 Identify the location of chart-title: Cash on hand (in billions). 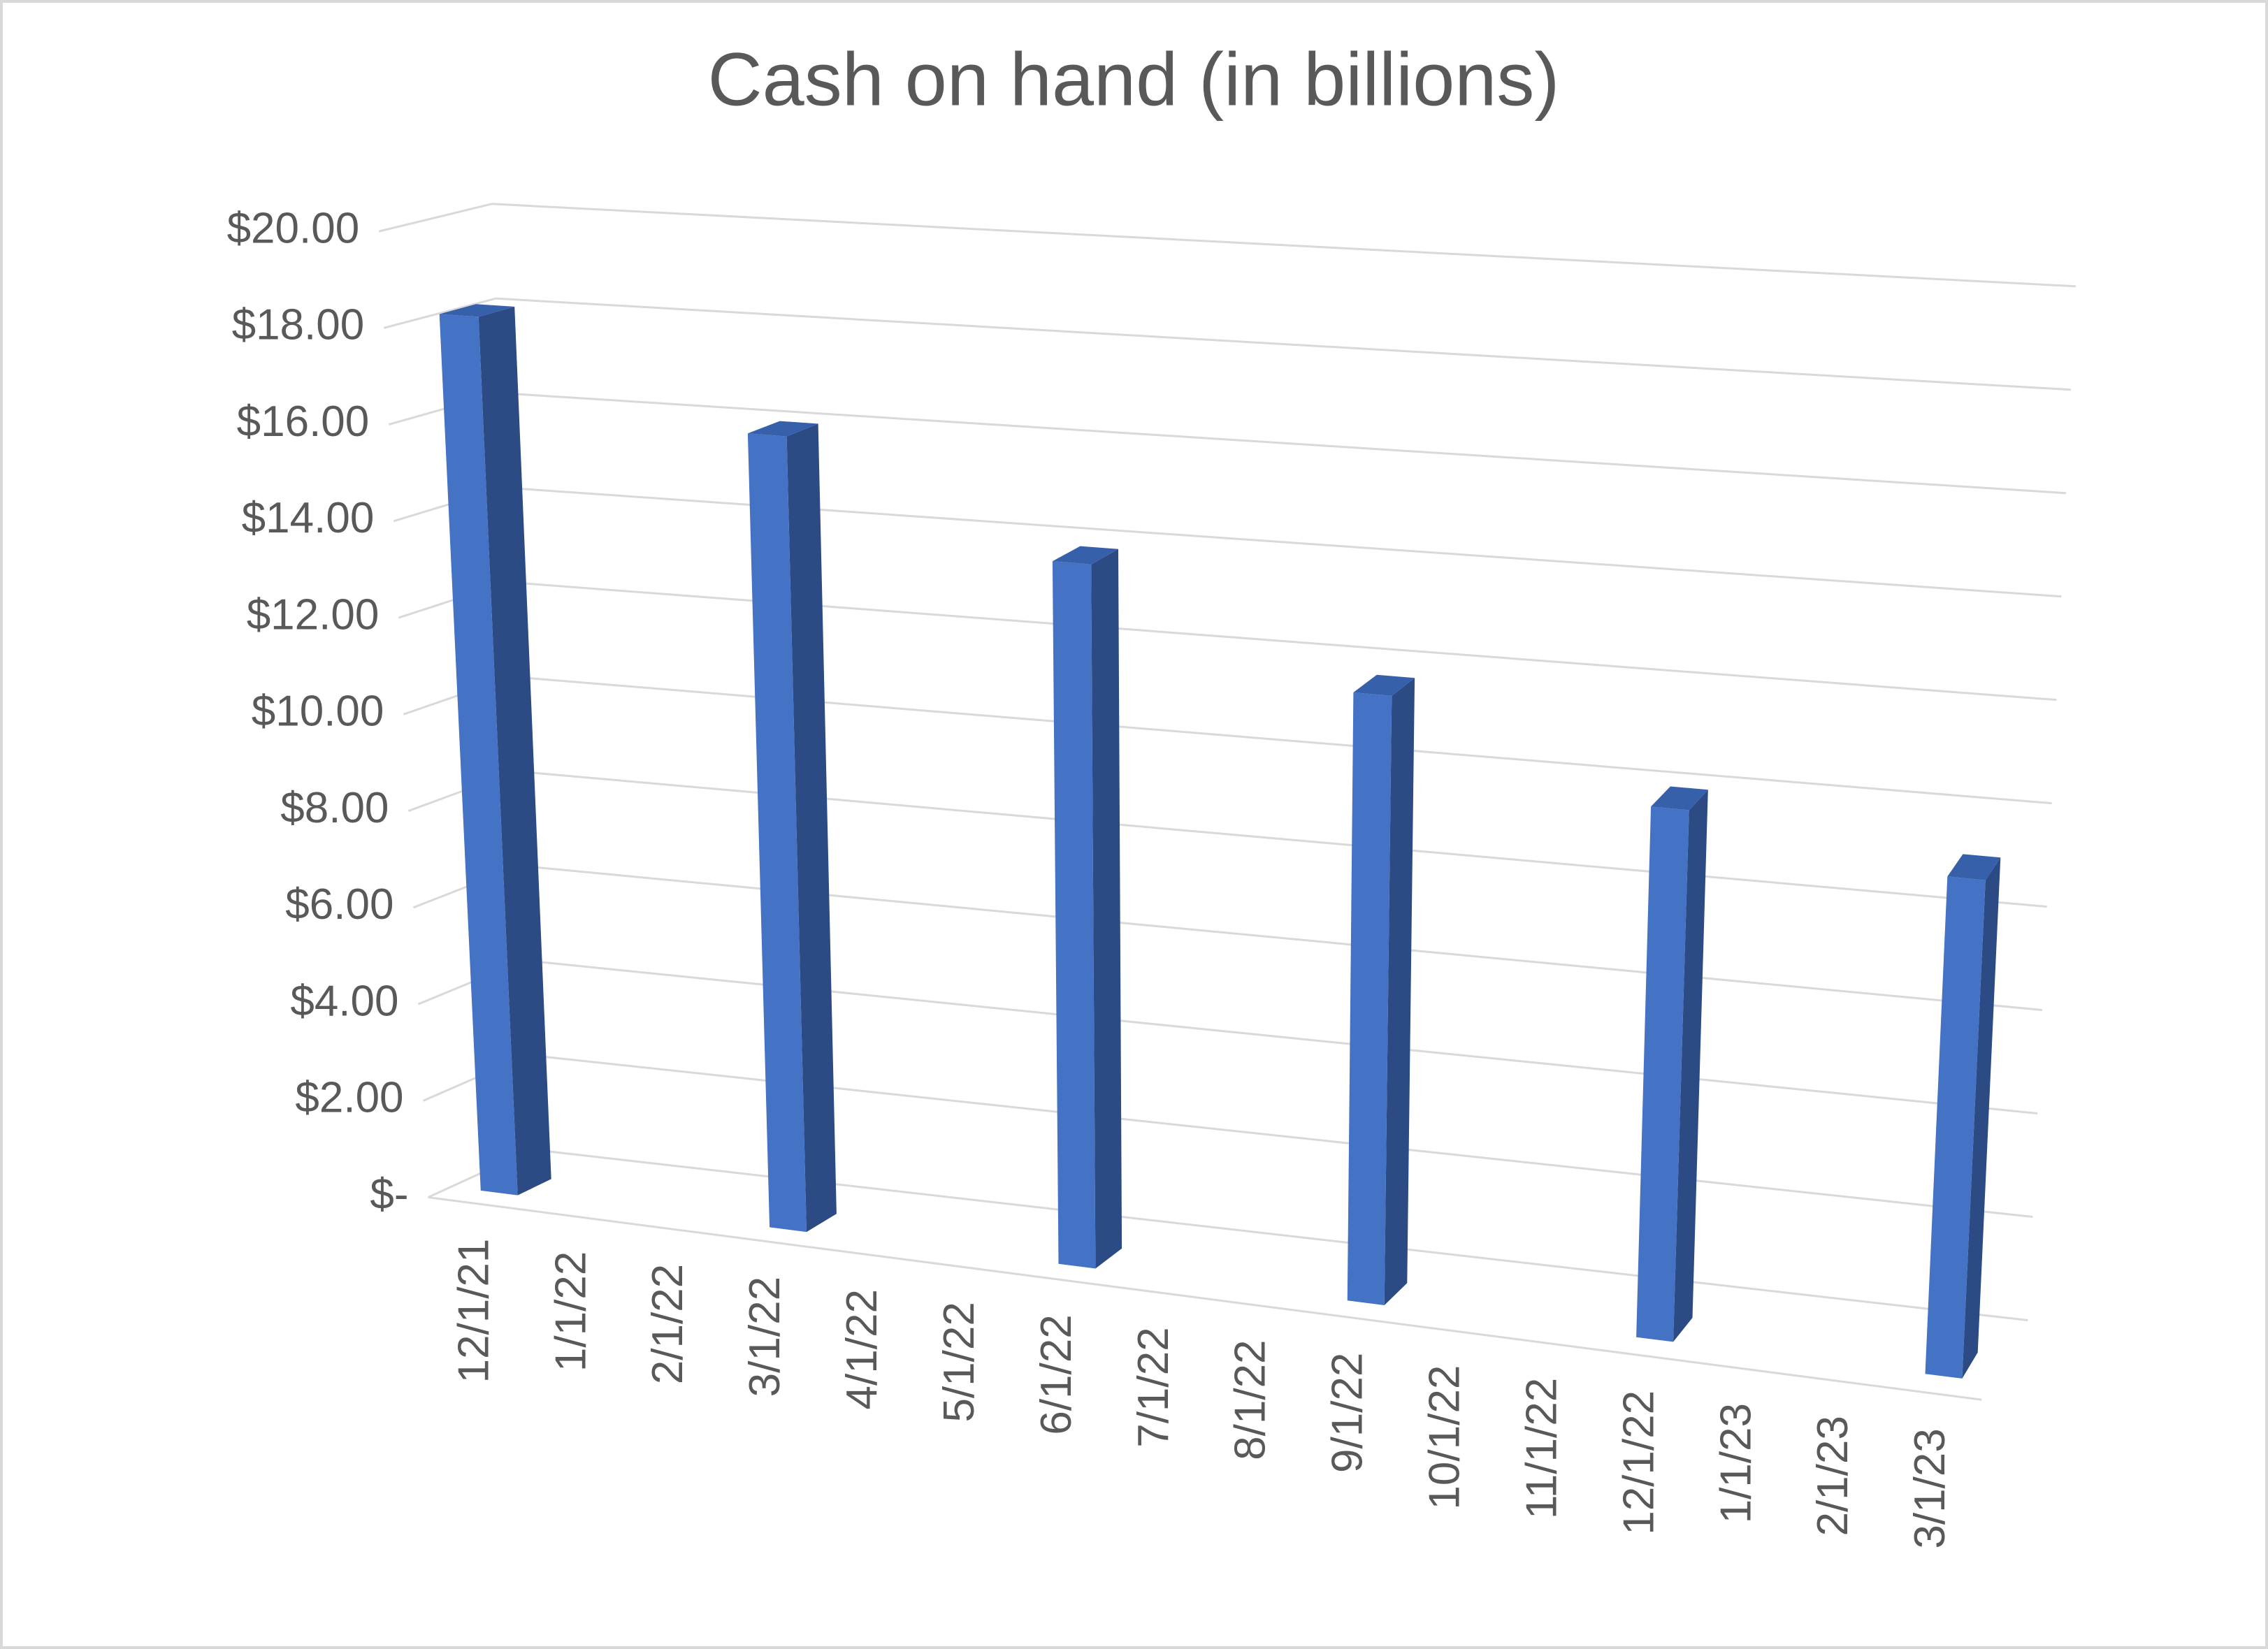
(1134, 79).